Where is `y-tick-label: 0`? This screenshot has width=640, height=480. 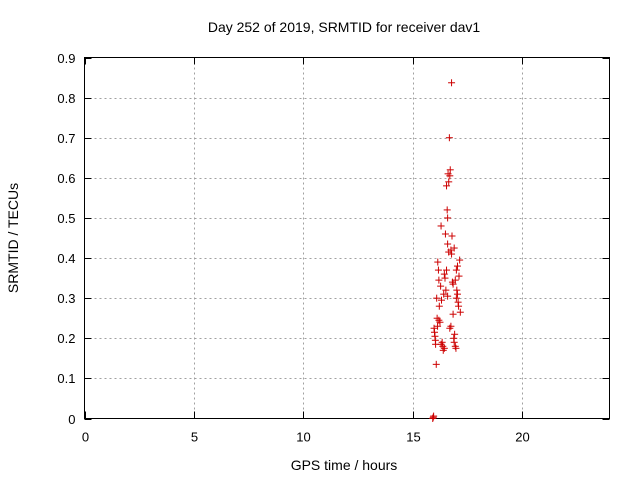
y-tick-label: 0 is located at coordinates (71, 419).